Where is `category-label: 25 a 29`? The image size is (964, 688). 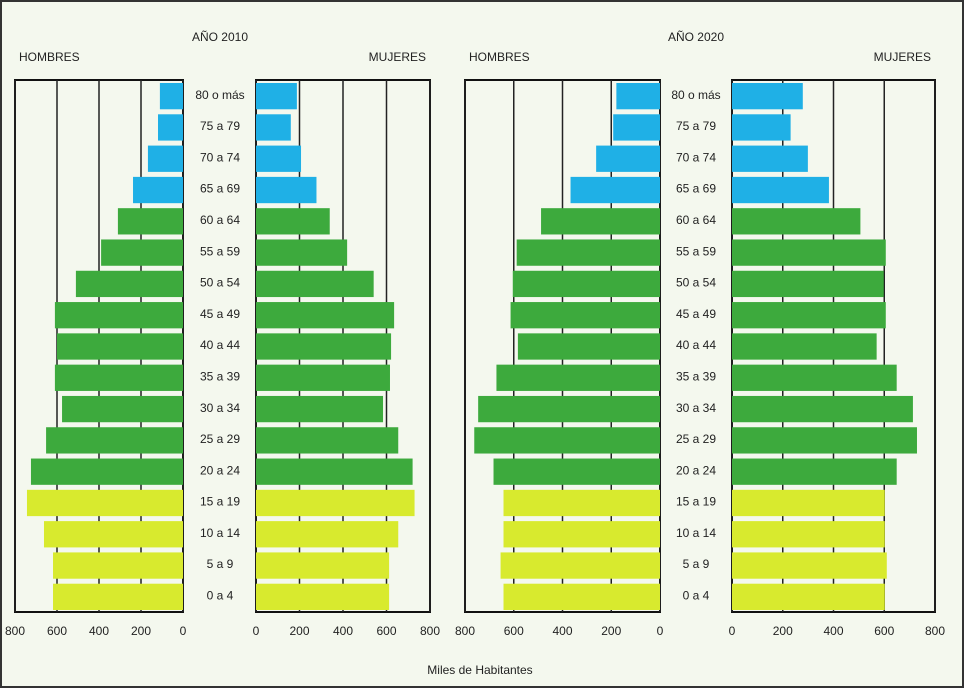 category-label: 25 a 29 is located at coordinates (220, 439).